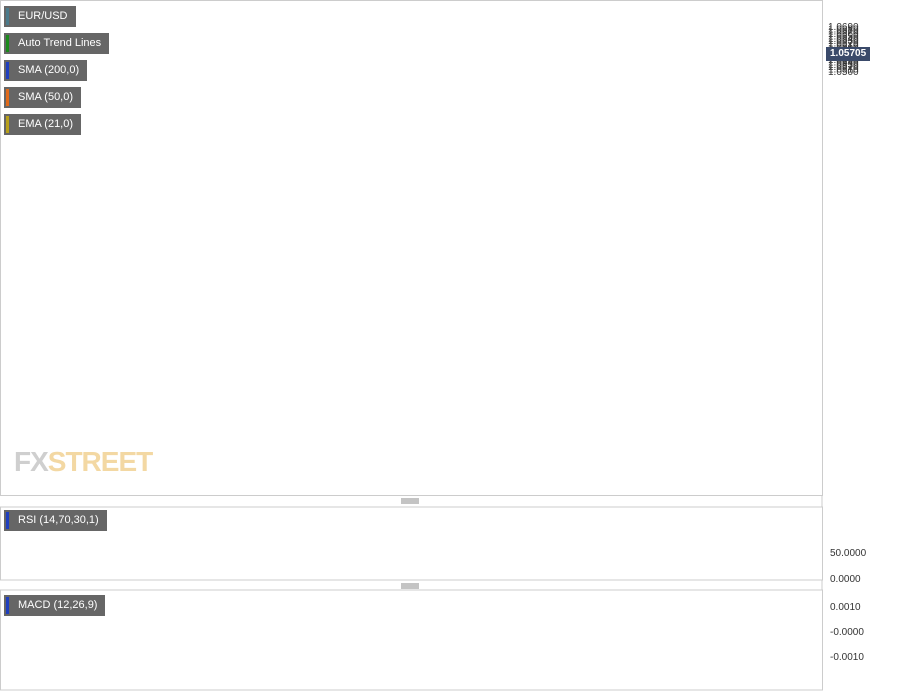 This screenshot has height=697, width=898. I want to click on legend-macd-label: MACD (12,26,9), so click(58, 605).